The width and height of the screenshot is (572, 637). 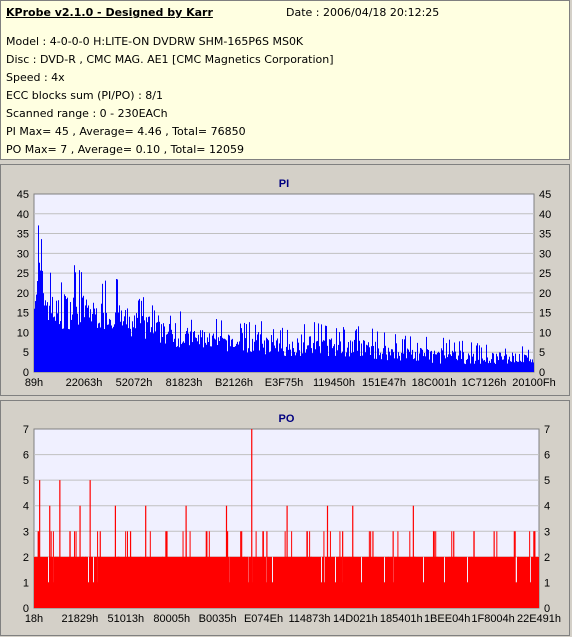 What do you see at coordinates (263, 619) in the screenshot?
I see `x-tick-label: E074Eh` at bounding box center [263, 619].